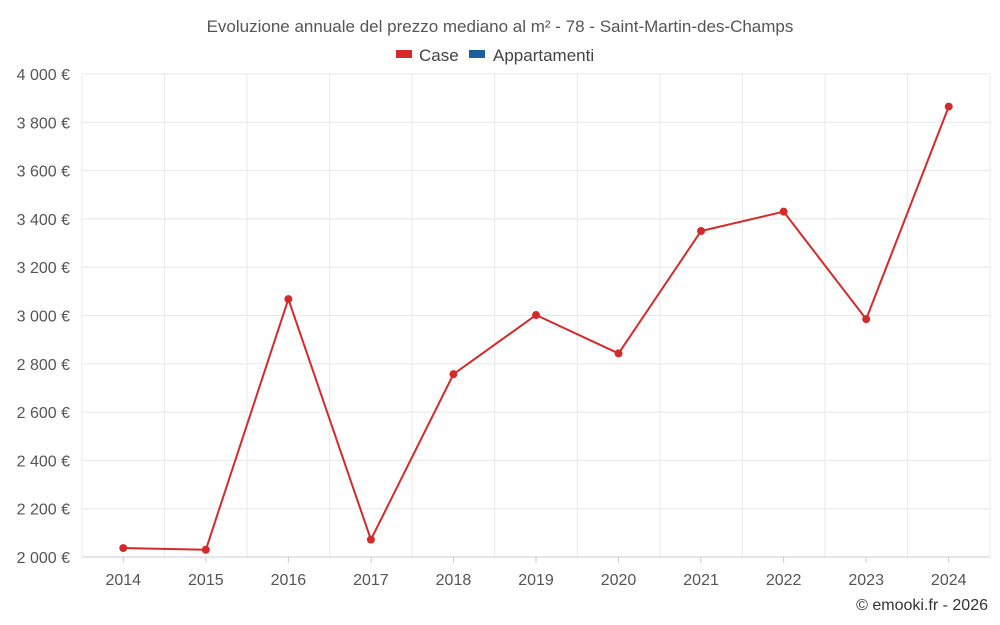 This screenshot has height=625, width=1000. What do you see at coordinates (866, 580) in the screenshot?
I see `x-tick-label: 2023` at bounding box center [866, 580].